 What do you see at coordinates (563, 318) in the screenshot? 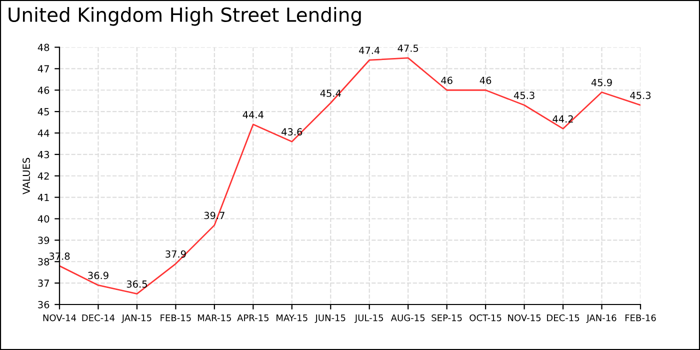
I see `x-tick-label: DEC-15` at bounding box center [563, 318].